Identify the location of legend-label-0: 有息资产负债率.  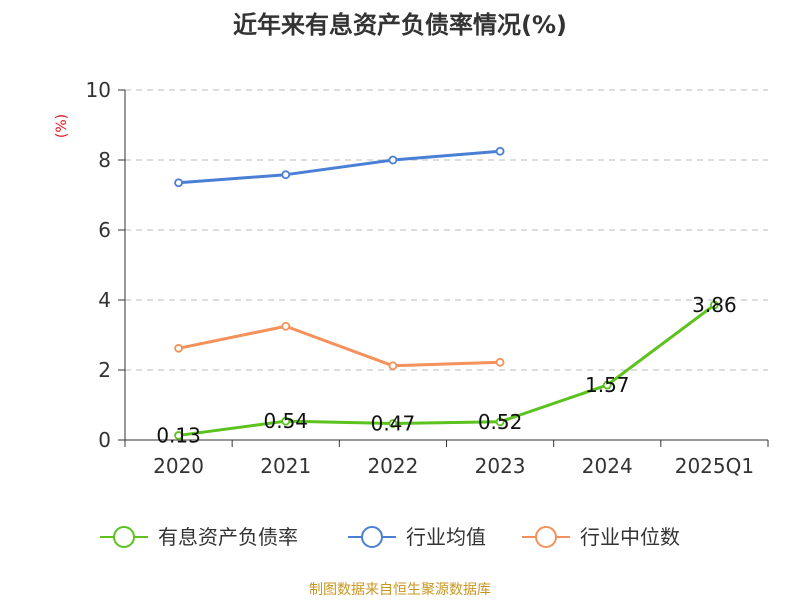
(228, 537).